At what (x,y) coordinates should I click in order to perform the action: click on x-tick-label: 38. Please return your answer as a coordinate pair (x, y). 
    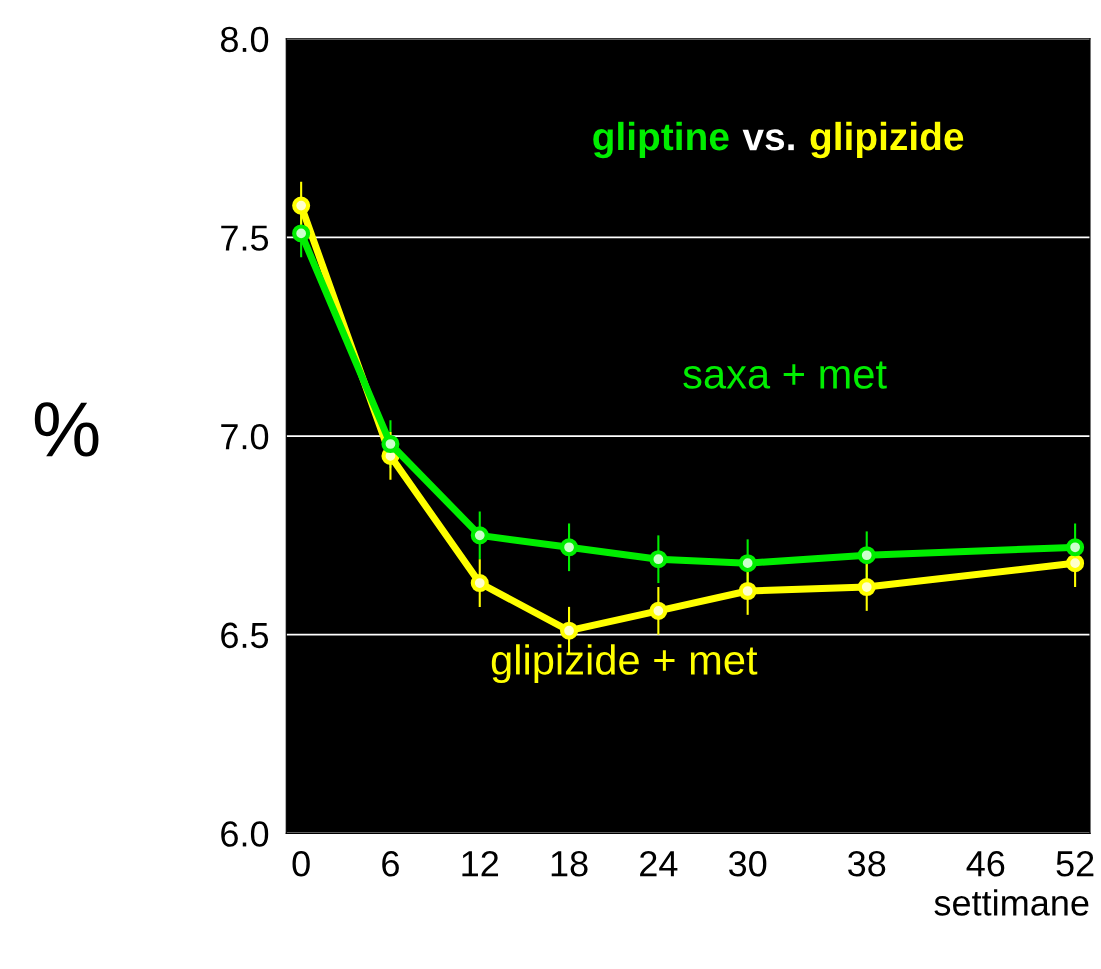
    Looking at the image, I should click on (867, 863).